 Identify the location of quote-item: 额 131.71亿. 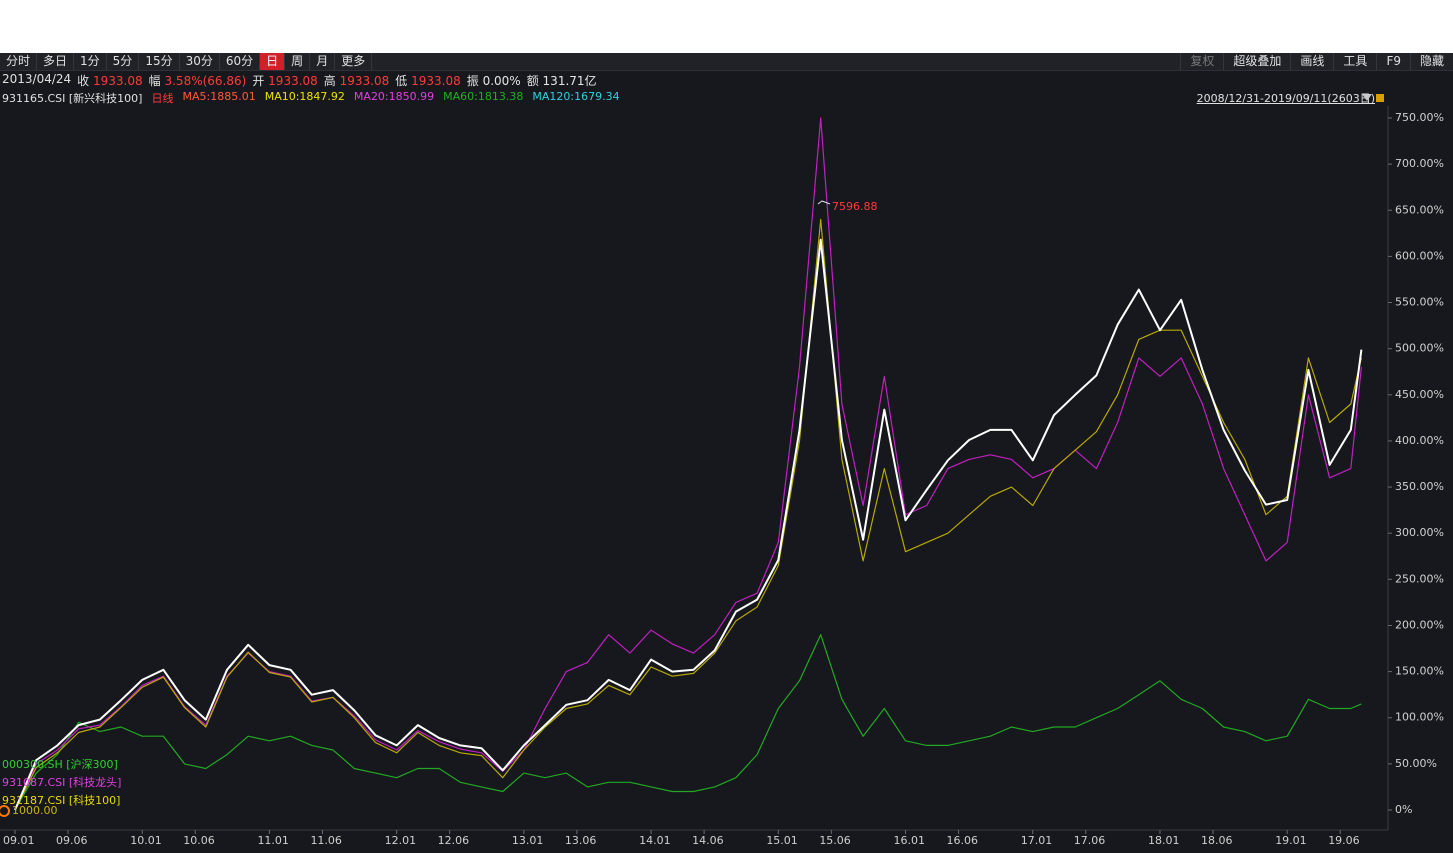
(562, 80).